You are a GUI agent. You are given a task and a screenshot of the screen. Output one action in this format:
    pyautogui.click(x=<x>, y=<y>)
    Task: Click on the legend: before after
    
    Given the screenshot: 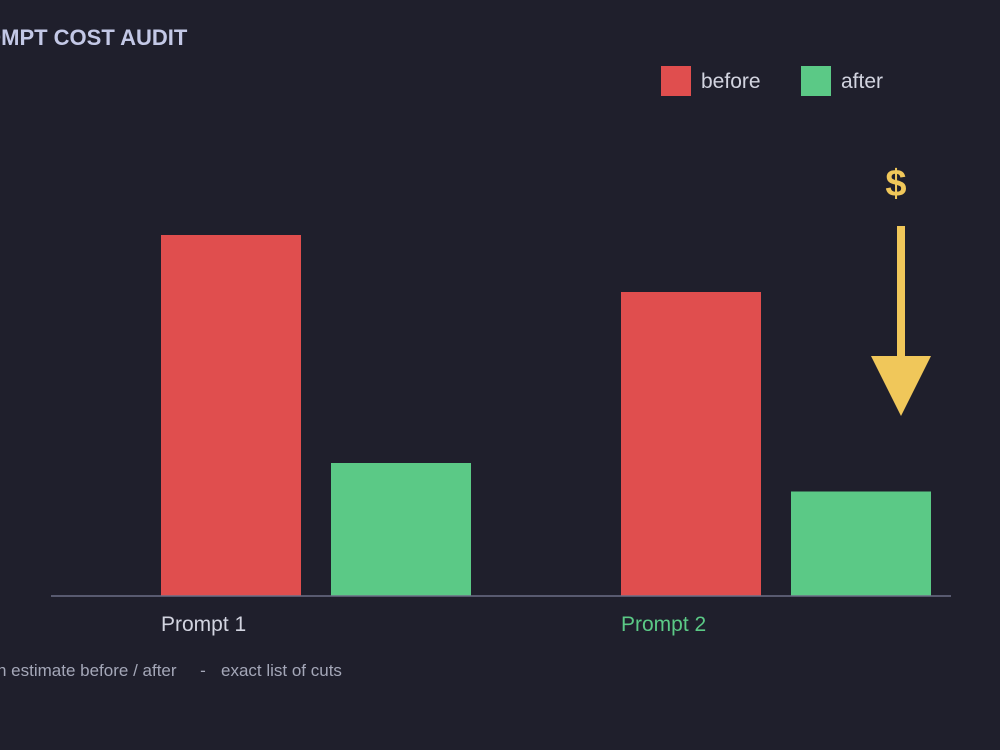 What is the action you would take?
    pyautogui.click(x=772, y=81)
    